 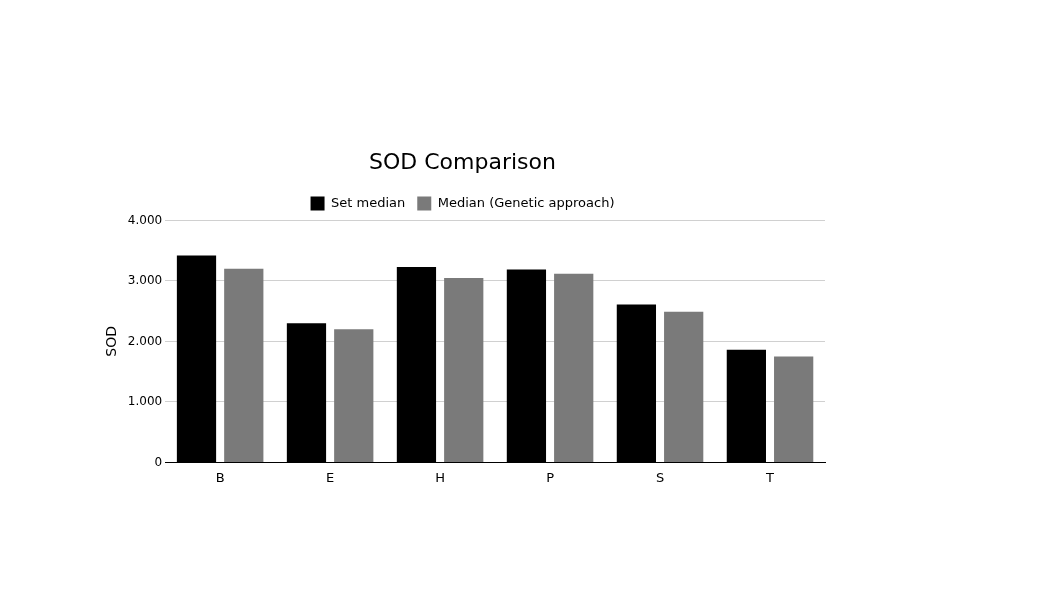 What do you see at coordinates (770, 477) in the screenshot?
I see `x-tick-label: T` at bounding box center [770, 477].